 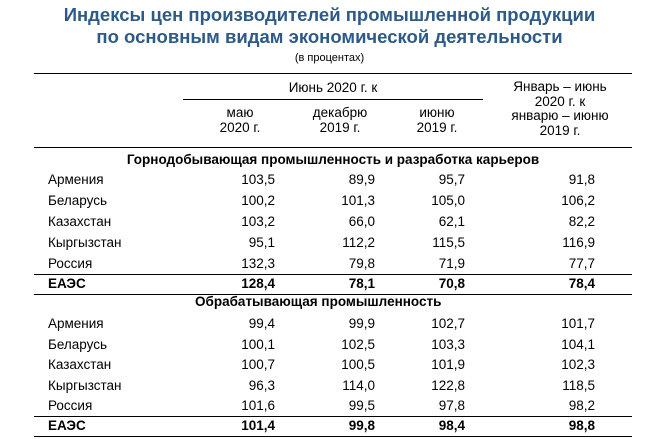 What do you see at coordinates (361, 323) in the screenshot?
I see `row-value: 99,9` at bounding box center [361, 323].